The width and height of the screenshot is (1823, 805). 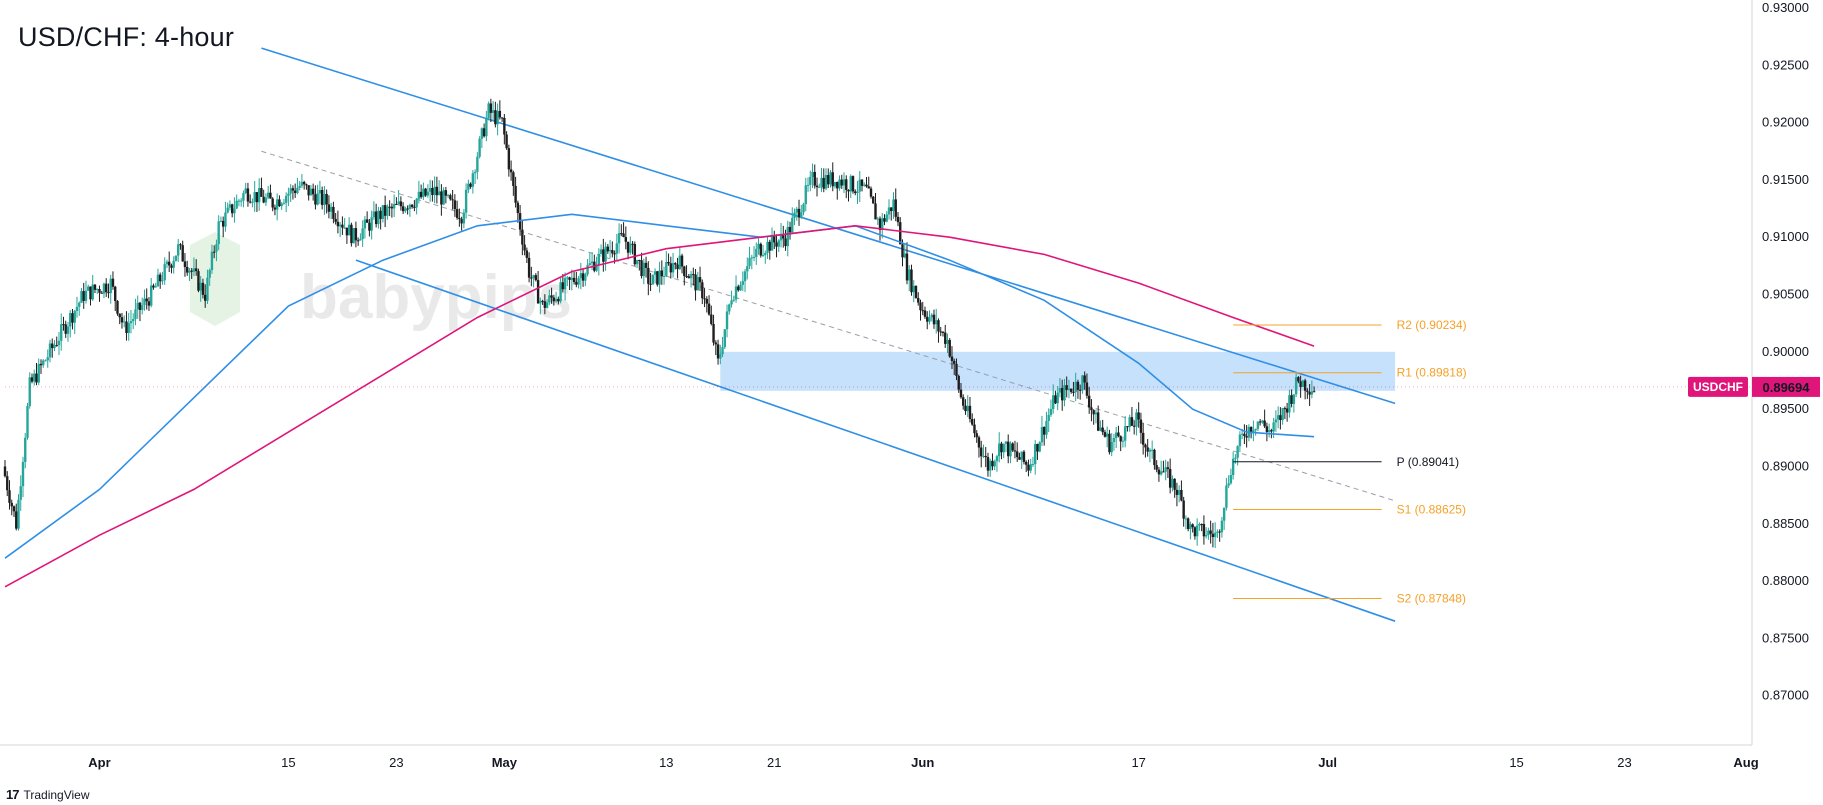 What do you see at coordinates (48, 794) in the screenshot?
I see `tradingview-brand: 17 TradingView` at bounding box center [48, 794].